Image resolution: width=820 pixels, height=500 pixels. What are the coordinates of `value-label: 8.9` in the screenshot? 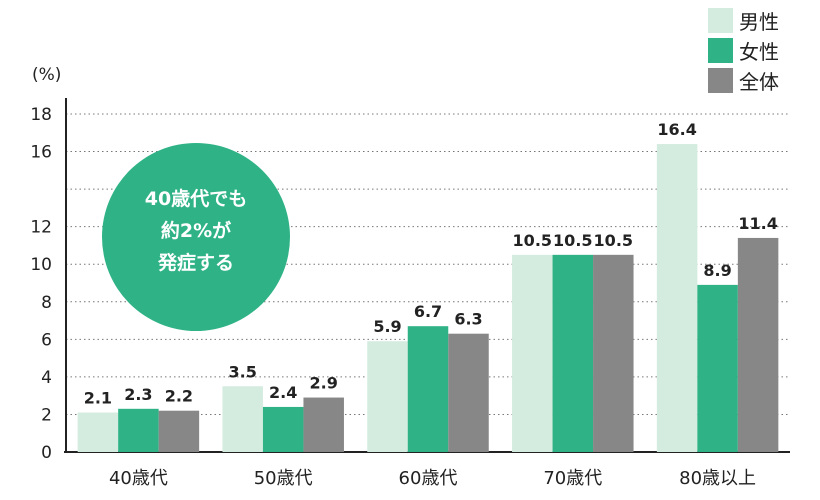 It's located at (717, 270).